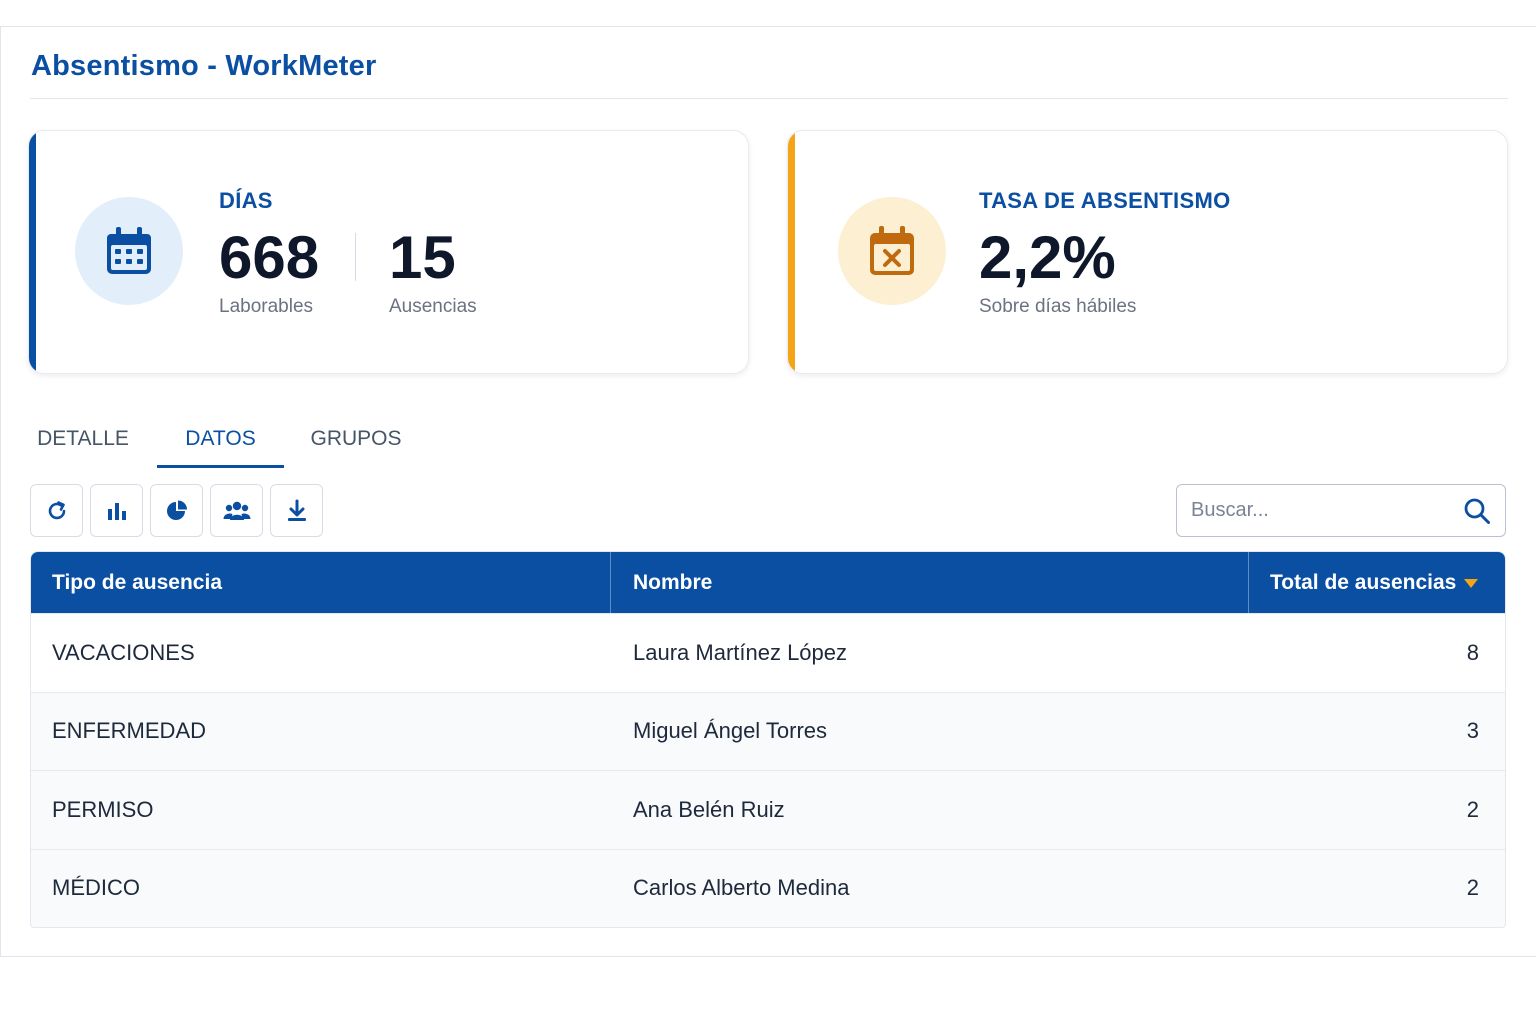  What do you see at coordinates (769, 98) in the screenshot?
I see `title-divider` at bounding box center [769, 98].